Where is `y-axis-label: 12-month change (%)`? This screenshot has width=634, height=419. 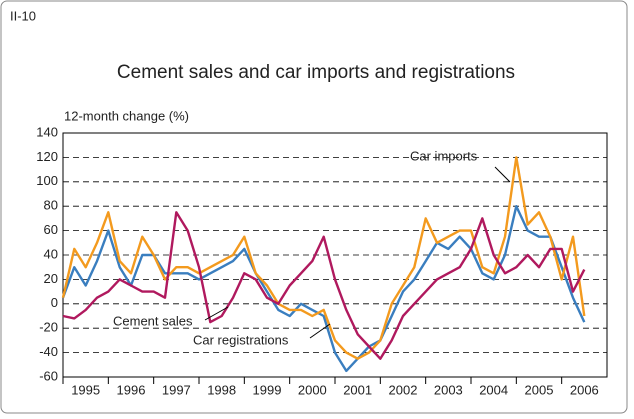 y-axis-label: 12-month change (%) is located at coordinates (126, 115).